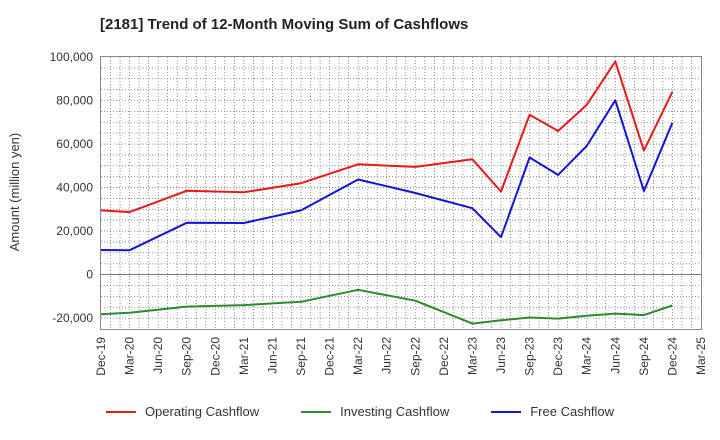  I want to click on y-tick-label: 80,000, so click(74, 101).